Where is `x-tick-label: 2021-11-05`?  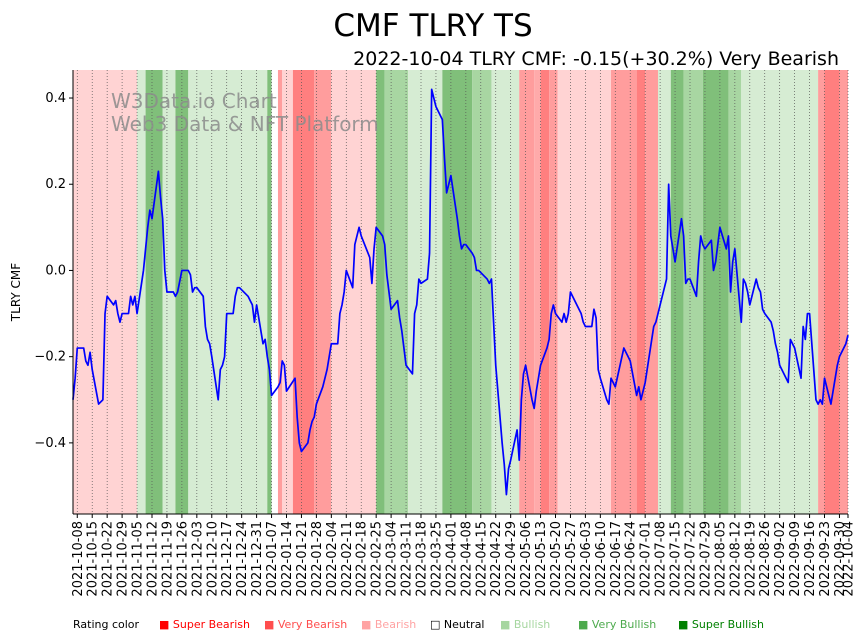
x-tick-label: 2021-11-05 is located at coordinates (138, 559).